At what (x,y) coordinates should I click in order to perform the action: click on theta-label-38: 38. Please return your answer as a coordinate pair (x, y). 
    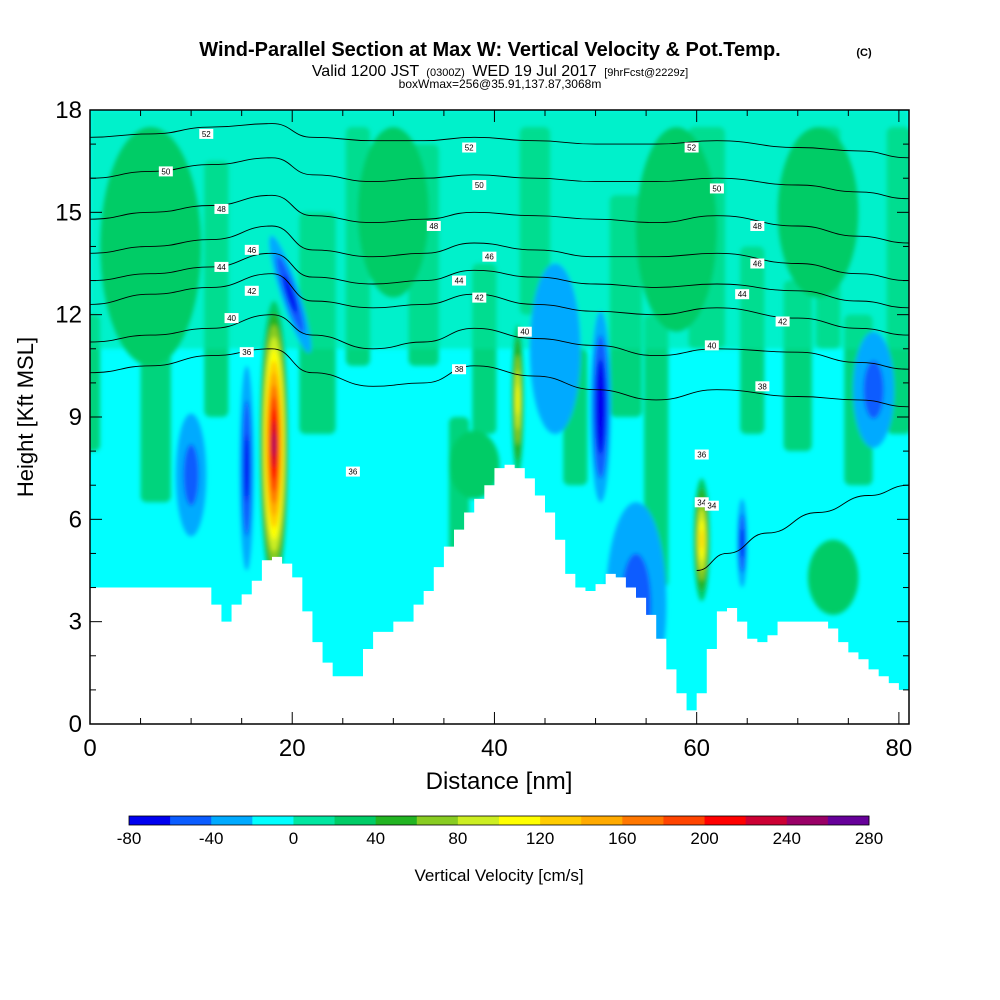
    Looking at the image, I should click on (762, 386).